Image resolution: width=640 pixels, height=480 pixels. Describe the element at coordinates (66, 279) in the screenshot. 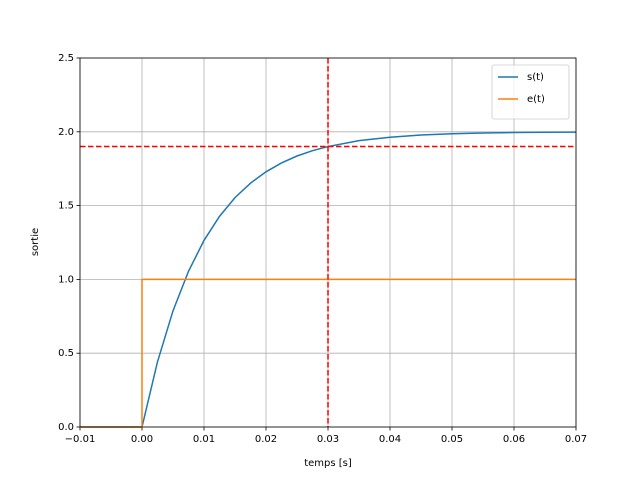

I see `y-tick-label: 1.0` at that location.